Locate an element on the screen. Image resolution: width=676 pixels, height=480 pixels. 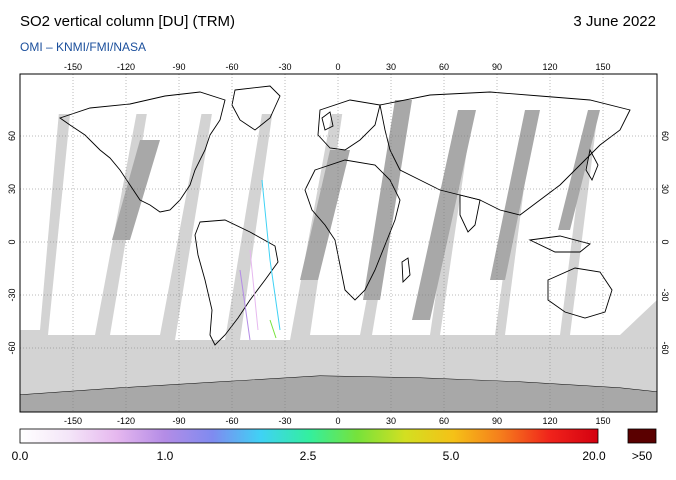
map-date: 3 June 2022 is located at coordinates (614, 21).